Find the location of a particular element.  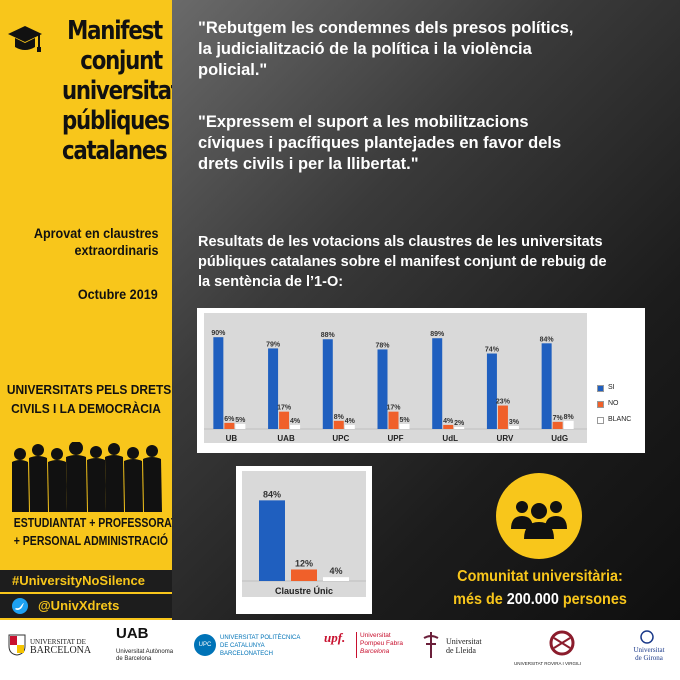

twitter-handle: @UnivXdrets is located at coordinates (79, 605).